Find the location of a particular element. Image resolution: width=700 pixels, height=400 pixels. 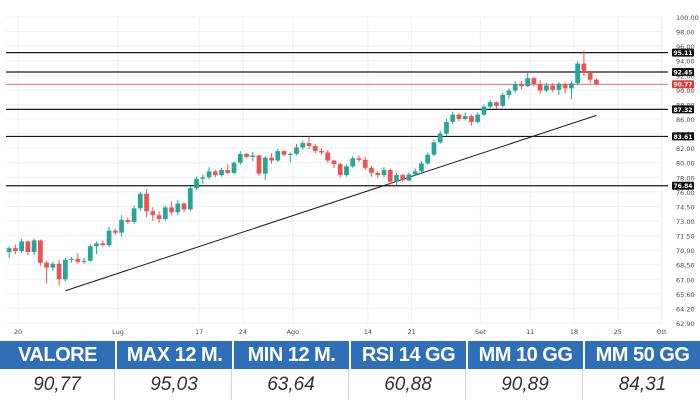

y-tick-label: 76.00 is located at coordinates (685, 193).